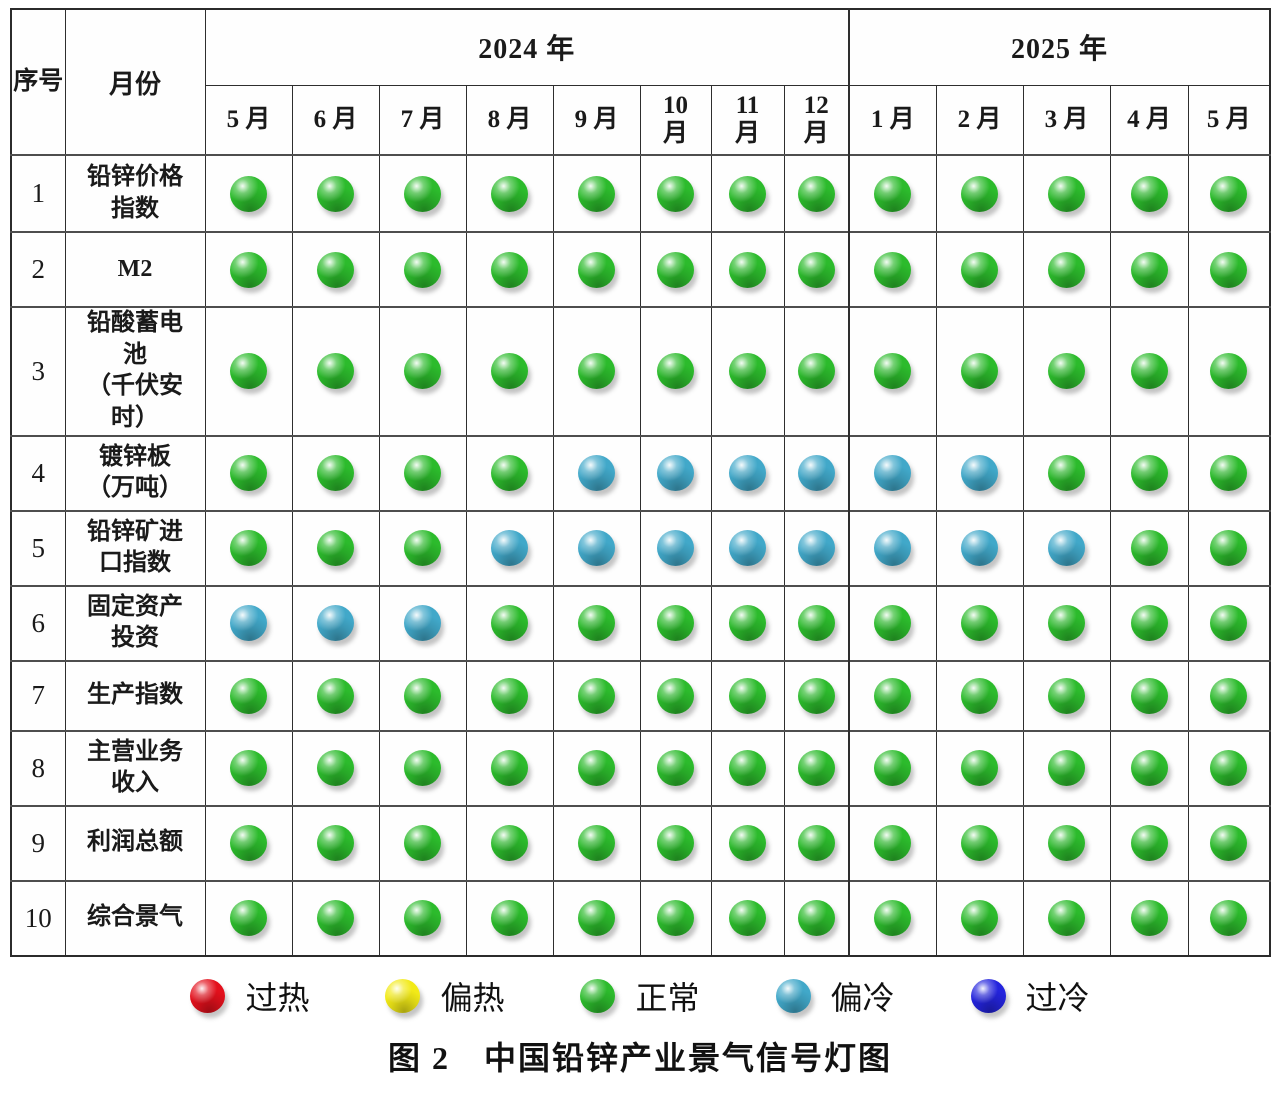 Image resolution: width=1280 pixels, height=1103 pixels. Describe the element at coordinates (248, 120) in the screenshot. I see `month-col-2024-05: 5 月` at that location.